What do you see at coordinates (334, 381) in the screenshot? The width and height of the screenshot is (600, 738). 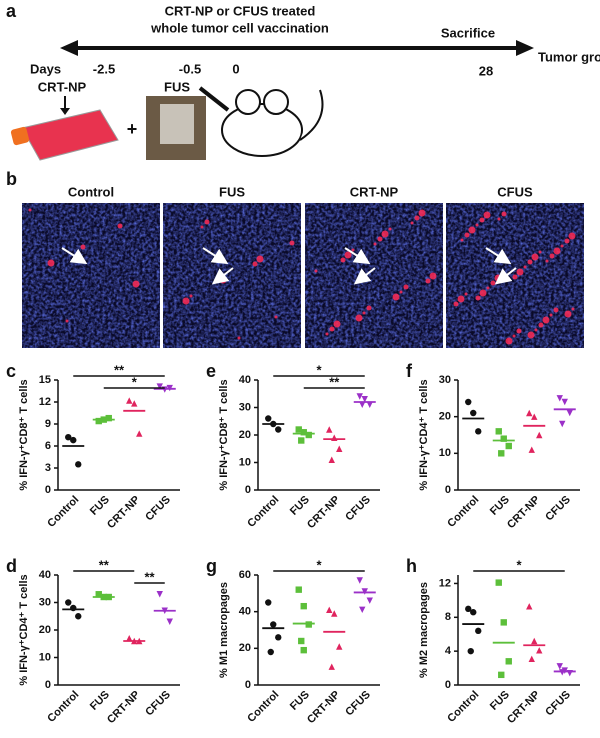 I see `significance-label: **` at bounding box center [334, 381].